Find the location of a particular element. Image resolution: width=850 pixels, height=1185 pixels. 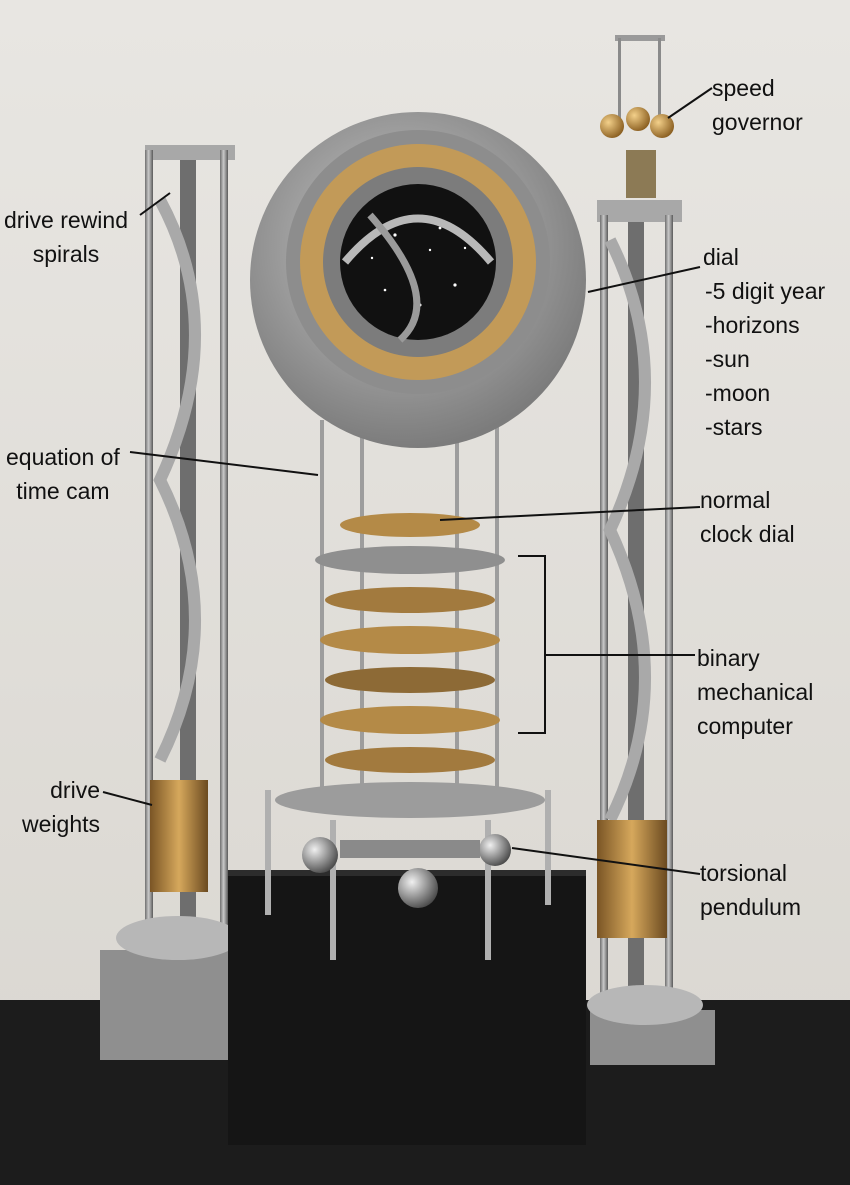

label-line: speed is located at coordinates (743, 88).